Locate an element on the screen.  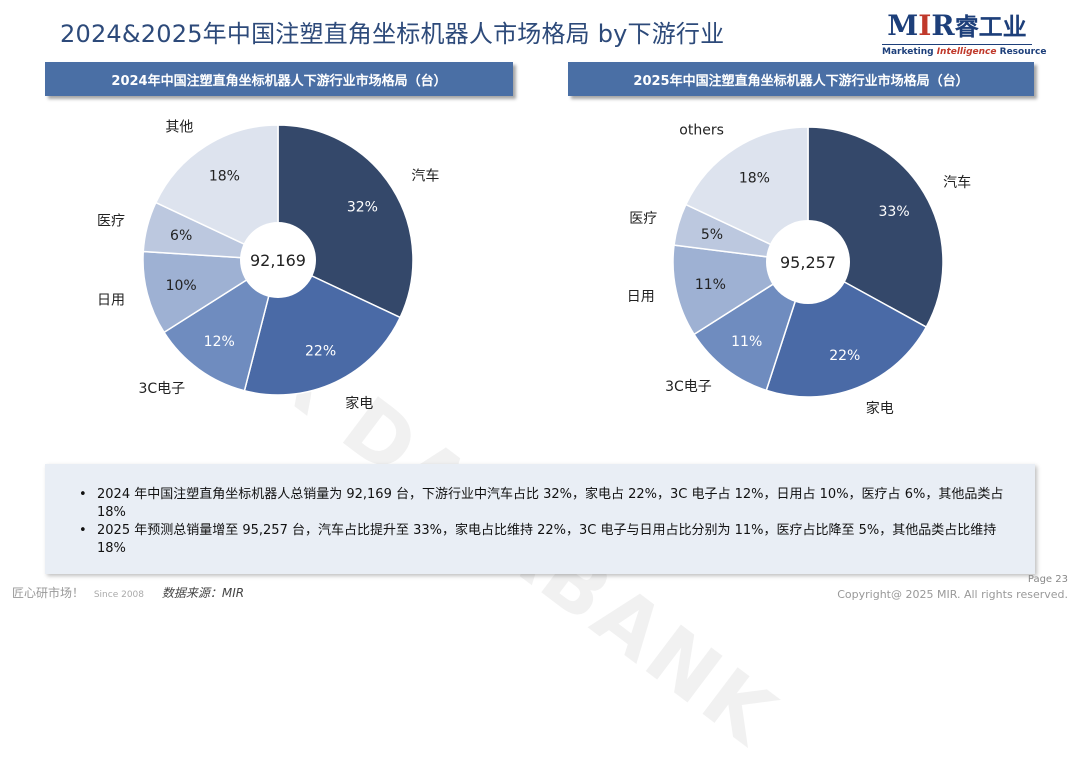
footer-source: 数据来源：MIR is located at coordinates (203, 593).